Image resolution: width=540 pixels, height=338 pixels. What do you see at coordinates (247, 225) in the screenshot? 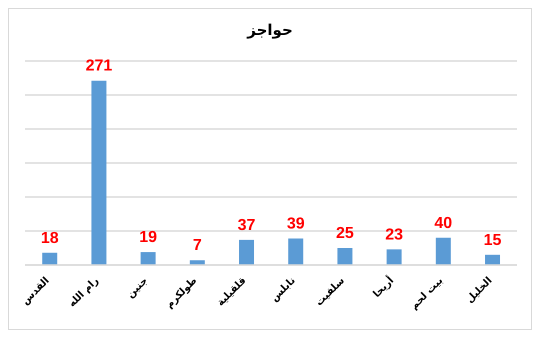
I see `data-label: 37` at bounding box center [247, 225].